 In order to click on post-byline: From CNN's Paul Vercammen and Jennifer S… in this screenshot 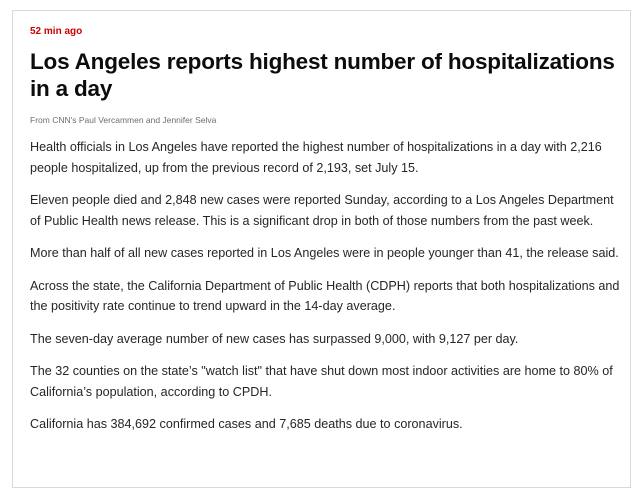, I will do `click(123, 120)`.